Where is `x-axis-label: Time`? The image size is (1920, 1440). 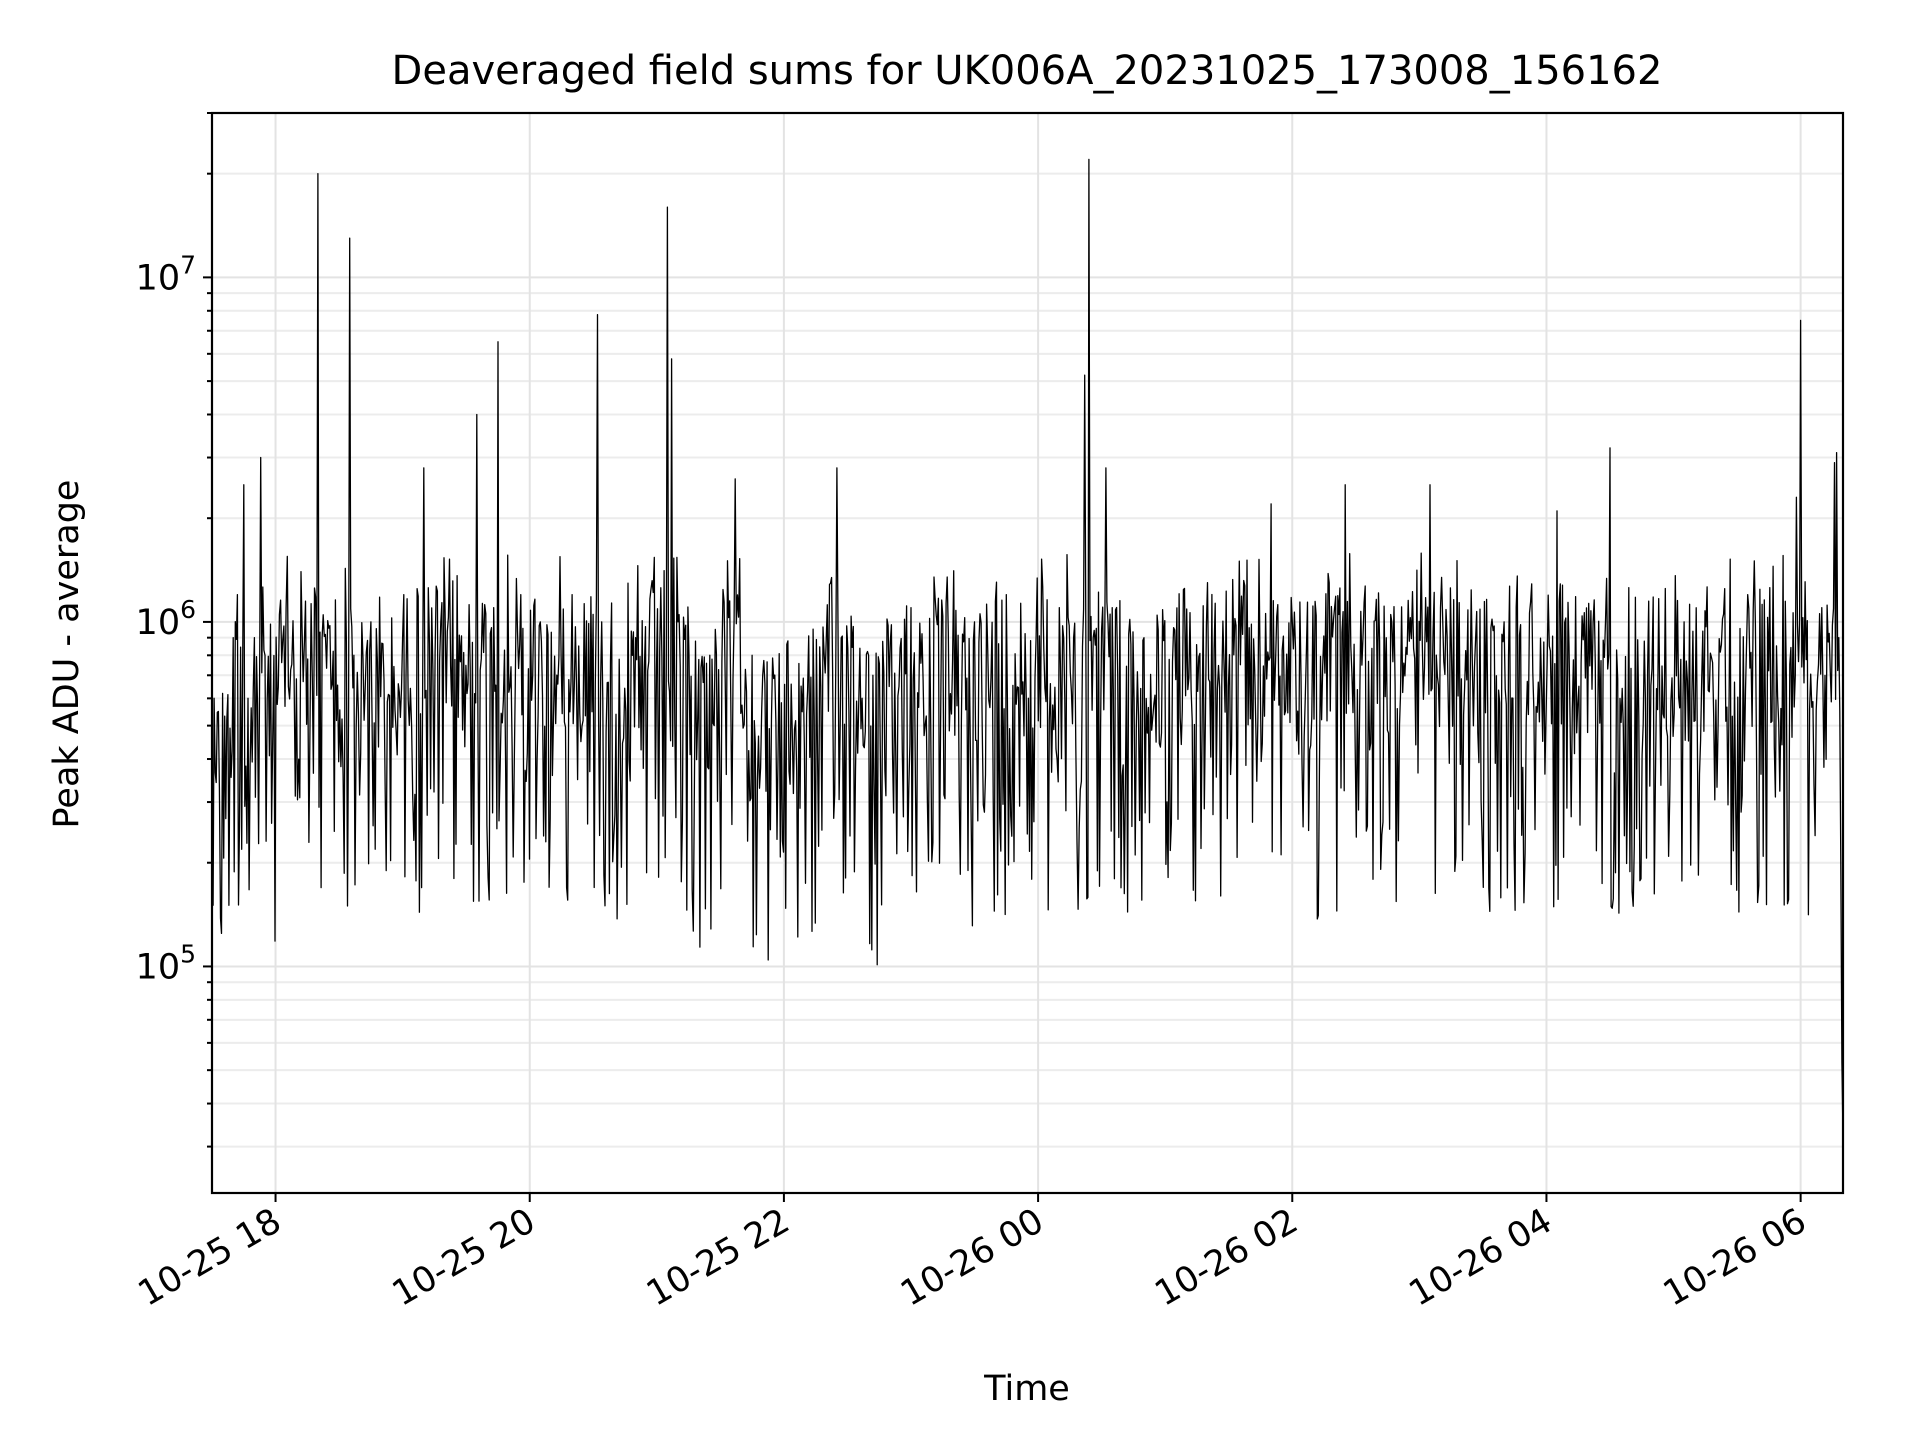 x-axis-label: Time is located at coordinates (1026, 1389).